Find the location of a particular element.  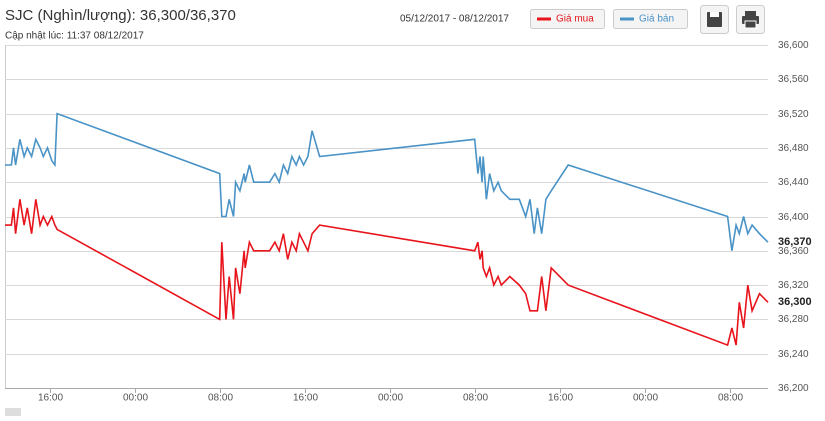

y-tick-label: 36,360 is located at coordinates (793, 251).